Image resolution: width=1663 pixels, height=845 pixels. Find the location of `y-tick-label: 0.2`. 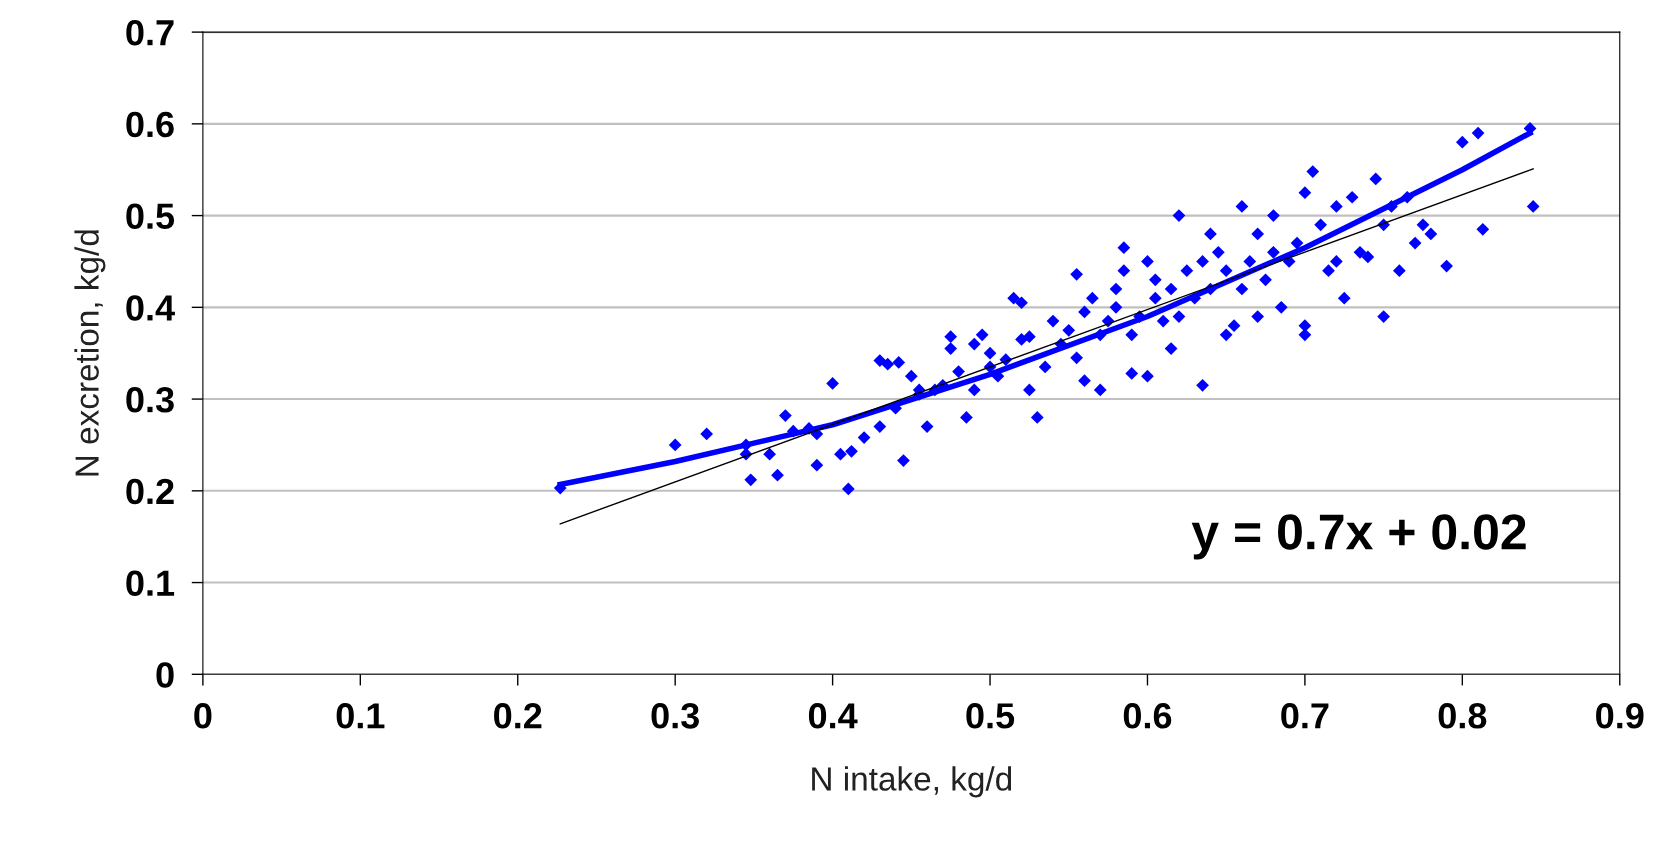

y-tick-label: 0.2 is located at coordinates (150, 491).